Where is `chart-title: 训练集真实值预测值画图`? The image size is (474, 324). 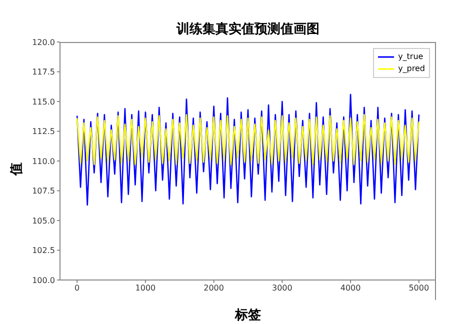
chart-title: 训练集真实值预测值画图 is located at coordinates (247, 29).